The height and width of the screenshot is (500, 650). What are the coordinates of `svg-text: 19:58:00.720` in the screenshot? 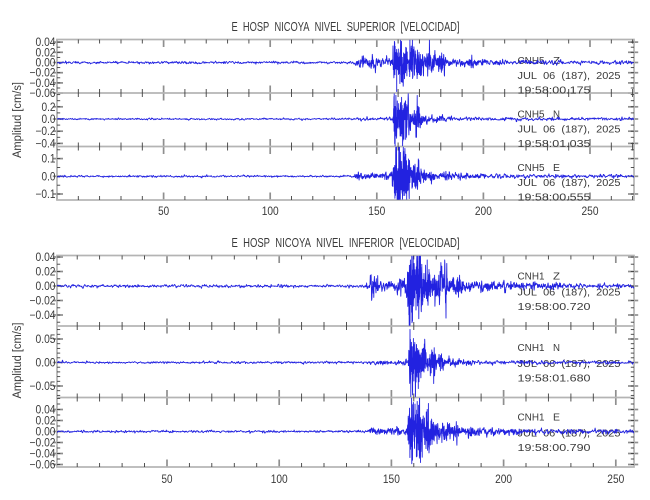 It's located at (555, 307).